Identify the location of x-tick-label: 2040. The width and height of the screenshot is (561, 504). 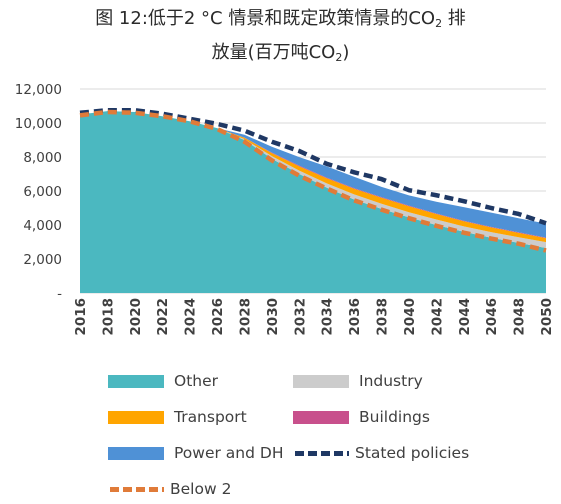
(410, 317).